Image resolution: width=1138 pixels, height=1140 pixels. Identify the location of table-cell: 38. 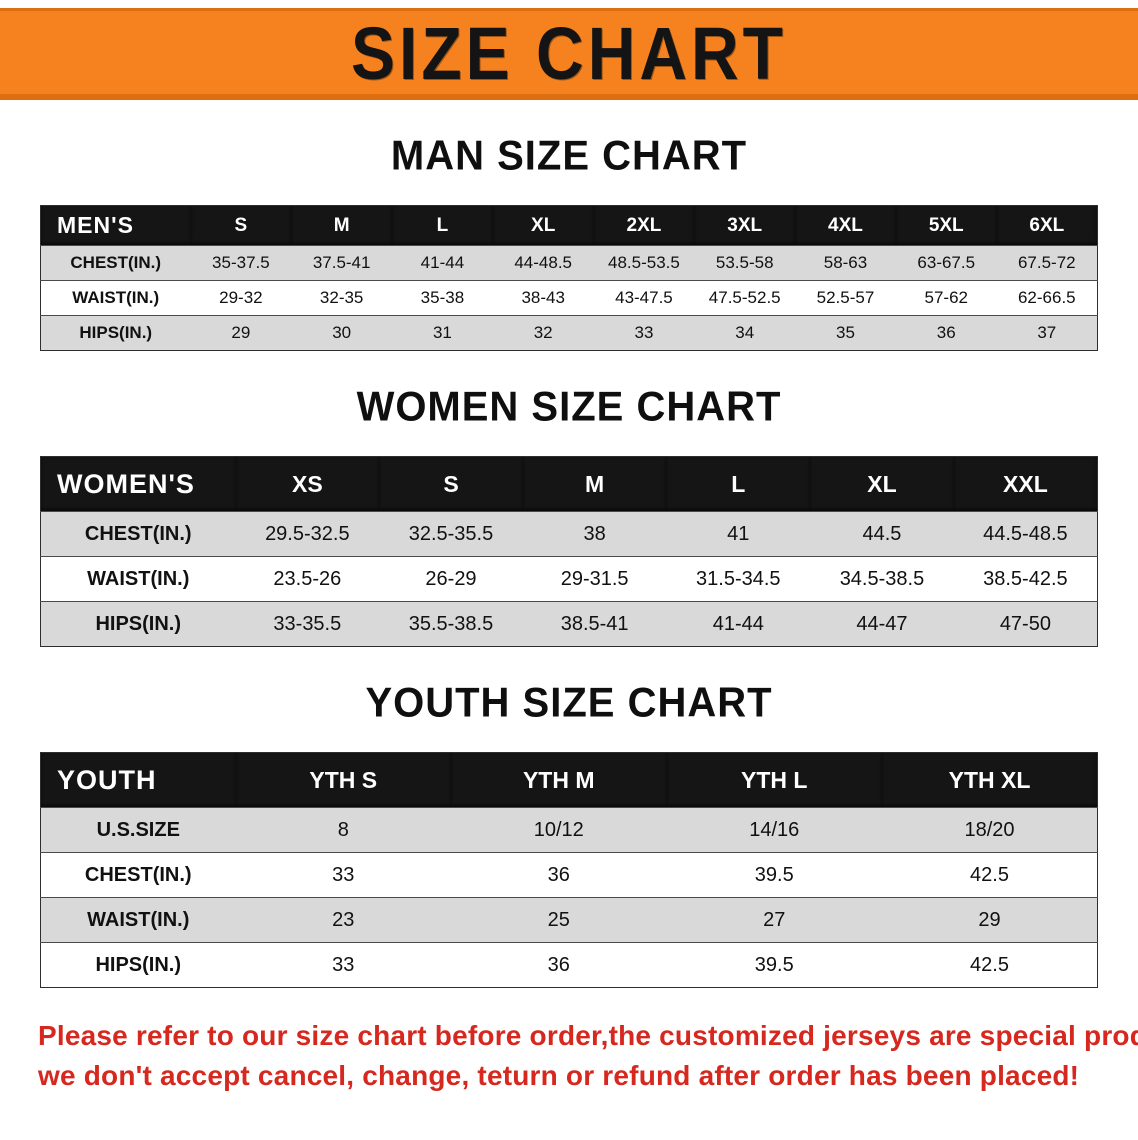
(594, 533).